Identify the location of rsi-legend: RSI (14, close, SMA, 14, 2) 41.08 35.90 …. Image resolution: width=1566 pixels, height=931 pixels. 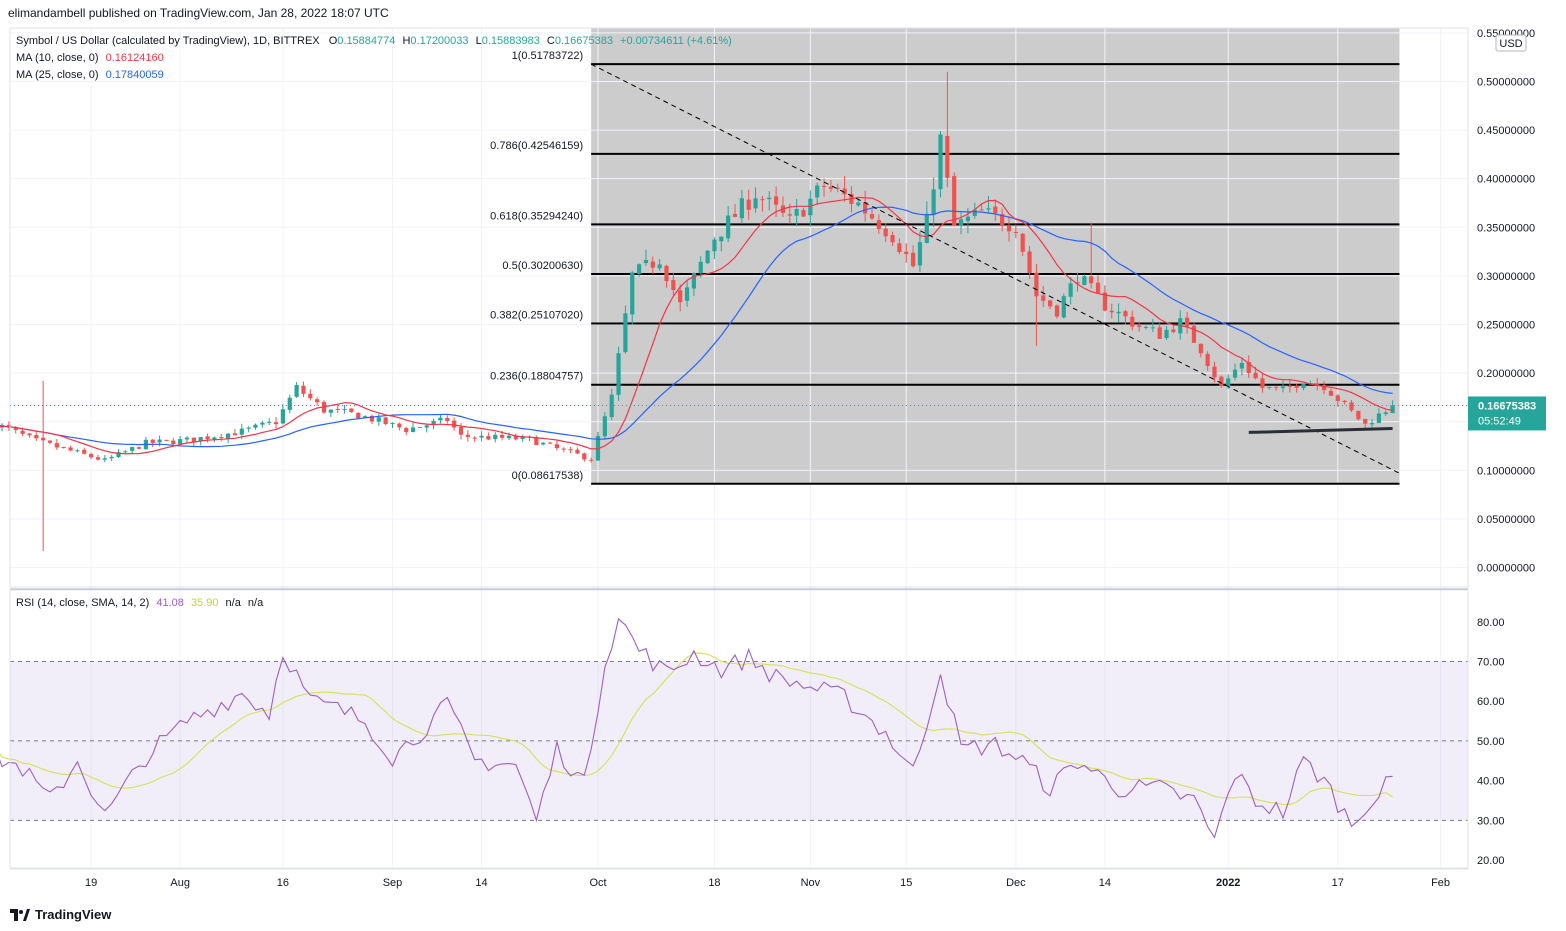
(139, 603).